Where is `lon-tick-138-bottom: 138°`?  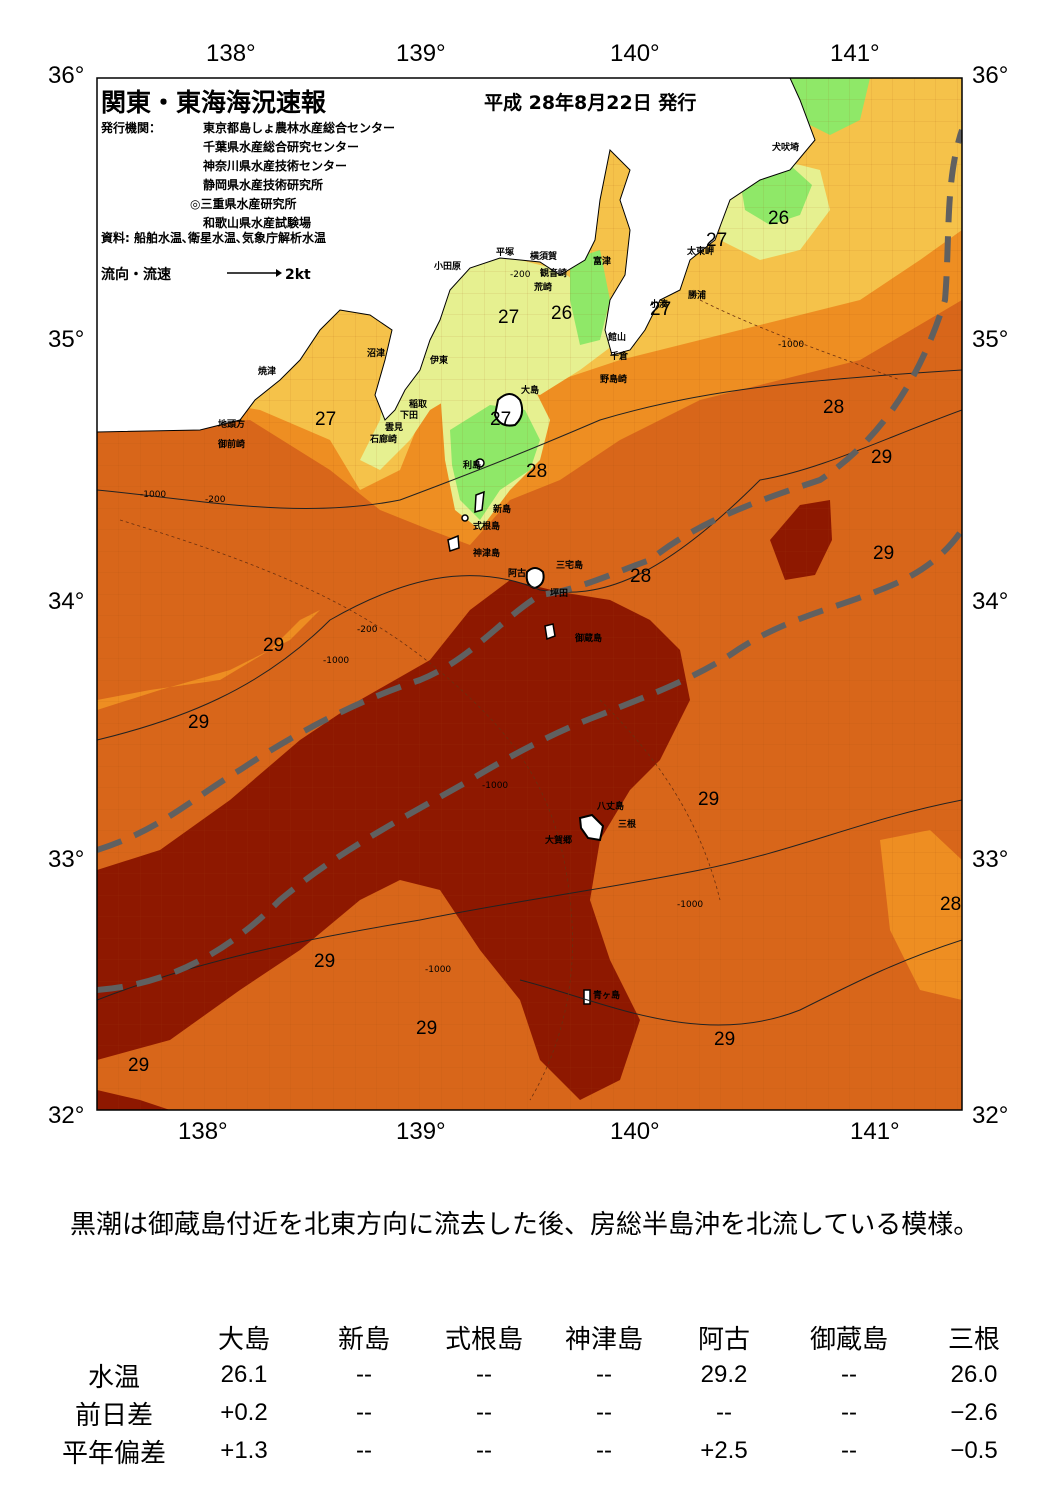
lon-tick-138-bottom: 138° is located at coordinates (203, 1131).